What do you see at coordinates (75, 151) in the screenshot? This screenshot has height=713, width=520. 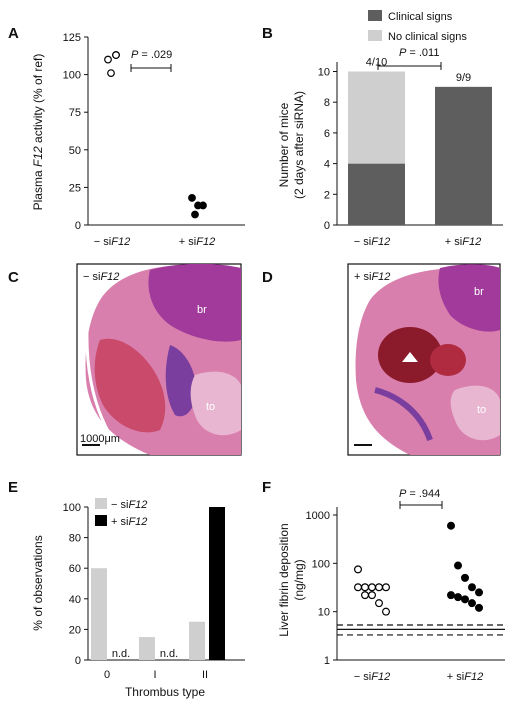 I see `panel-a-y-tick-label: 50` at bounding box center [75, 151].